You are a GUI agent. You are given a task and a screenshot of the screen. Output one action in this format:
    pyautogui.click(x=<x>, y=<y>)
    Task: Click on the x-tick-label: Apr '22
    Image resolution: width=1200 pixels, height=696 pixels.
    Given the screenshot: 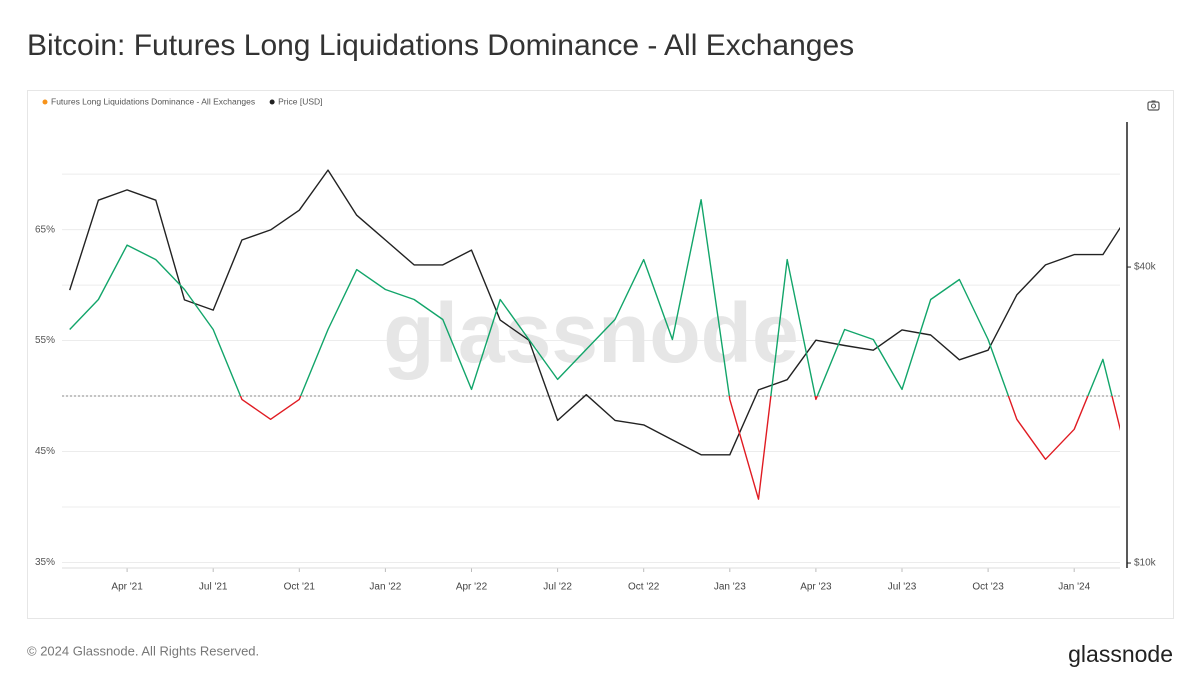 What is the action you would take?
    pyautogui.click(x=472, y=587)
    